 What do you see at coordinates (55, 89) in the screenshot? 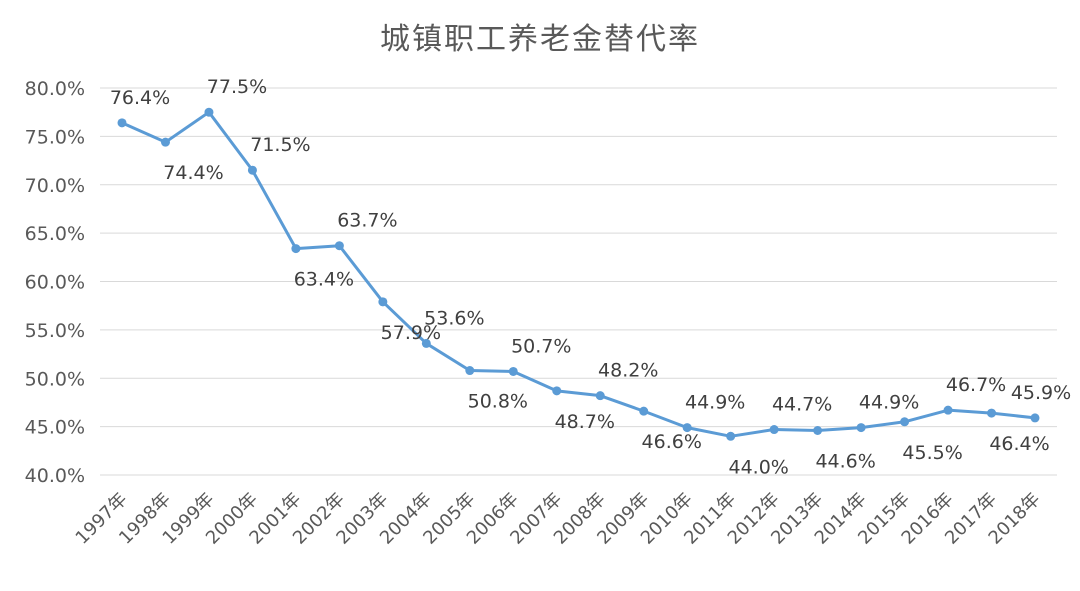
I see `y-tick-label: 80.0%` at bounding box center [55, 89].